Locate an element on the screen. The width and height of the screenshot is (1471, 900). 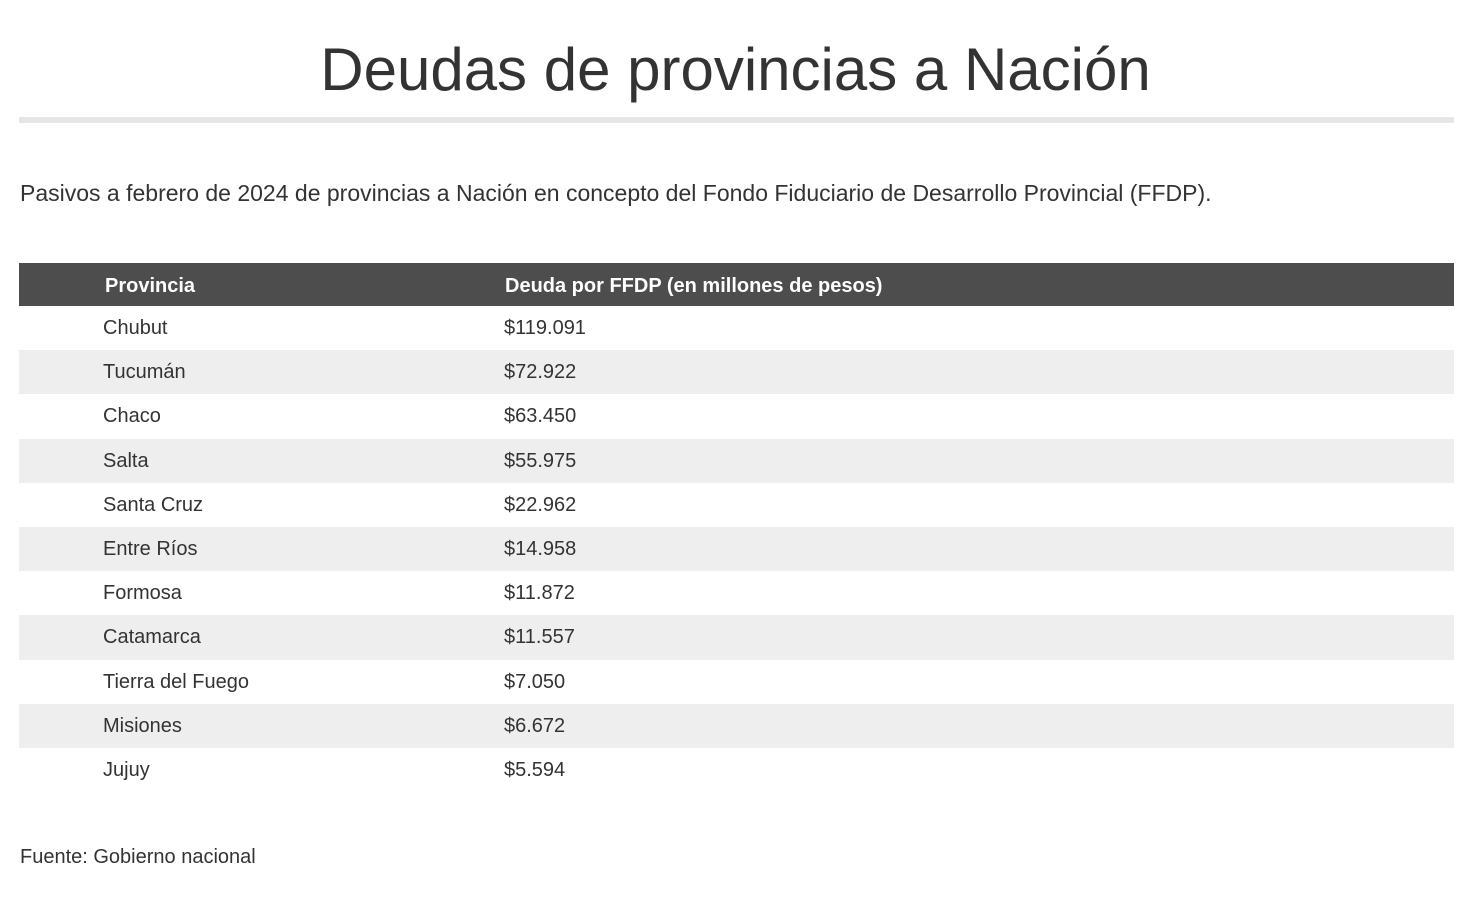
cell-provincia: Tucumán is located at coordinates (144, 372).